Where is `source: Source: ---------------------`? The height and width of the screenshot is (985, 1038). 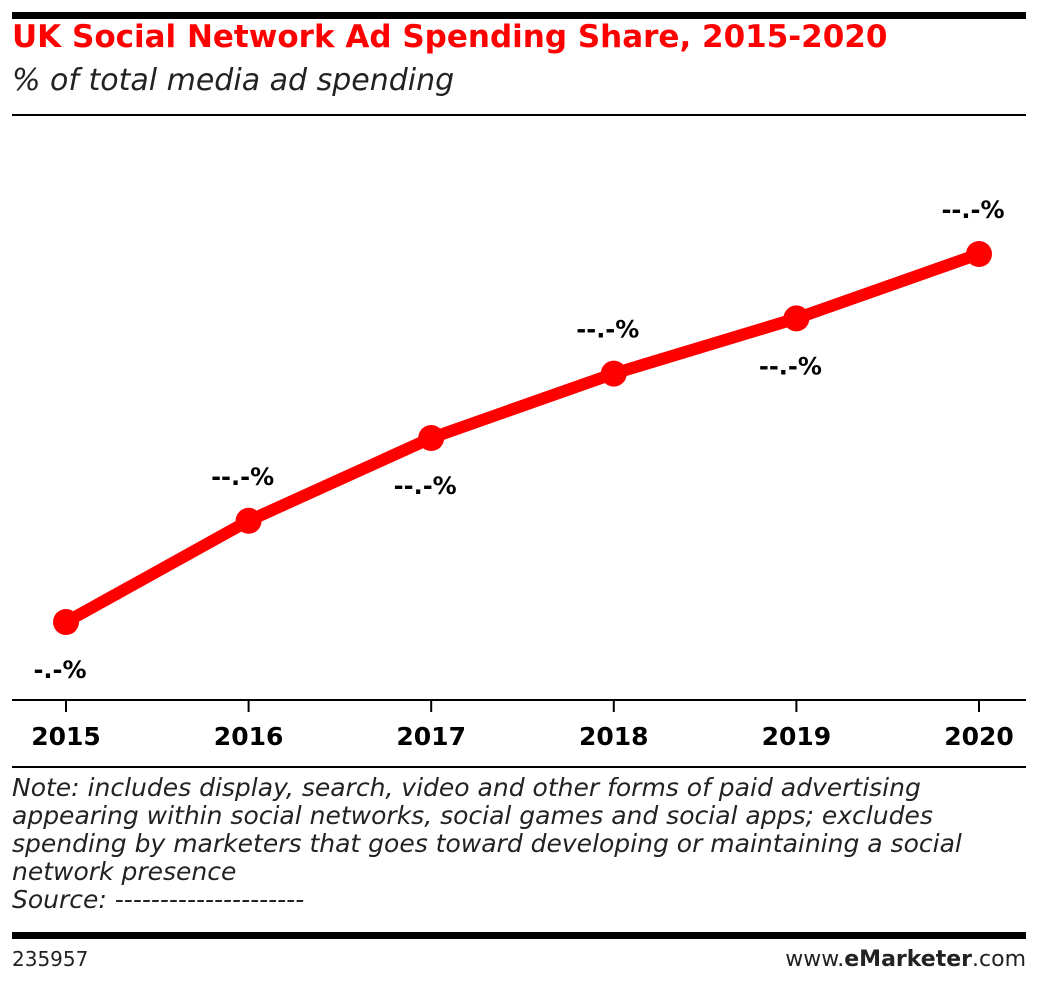 source: Source: --------------------- is located at coordinates (158, 899).